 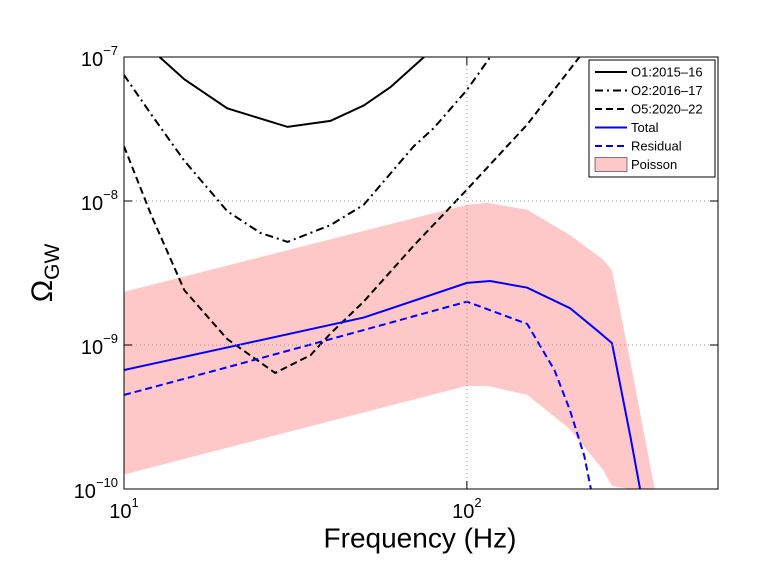 What do you see at coordinates (420, 537) in the screenshot?
I see `x-axis-label: Frequency (Hz)` at bounding box center [420, 537].